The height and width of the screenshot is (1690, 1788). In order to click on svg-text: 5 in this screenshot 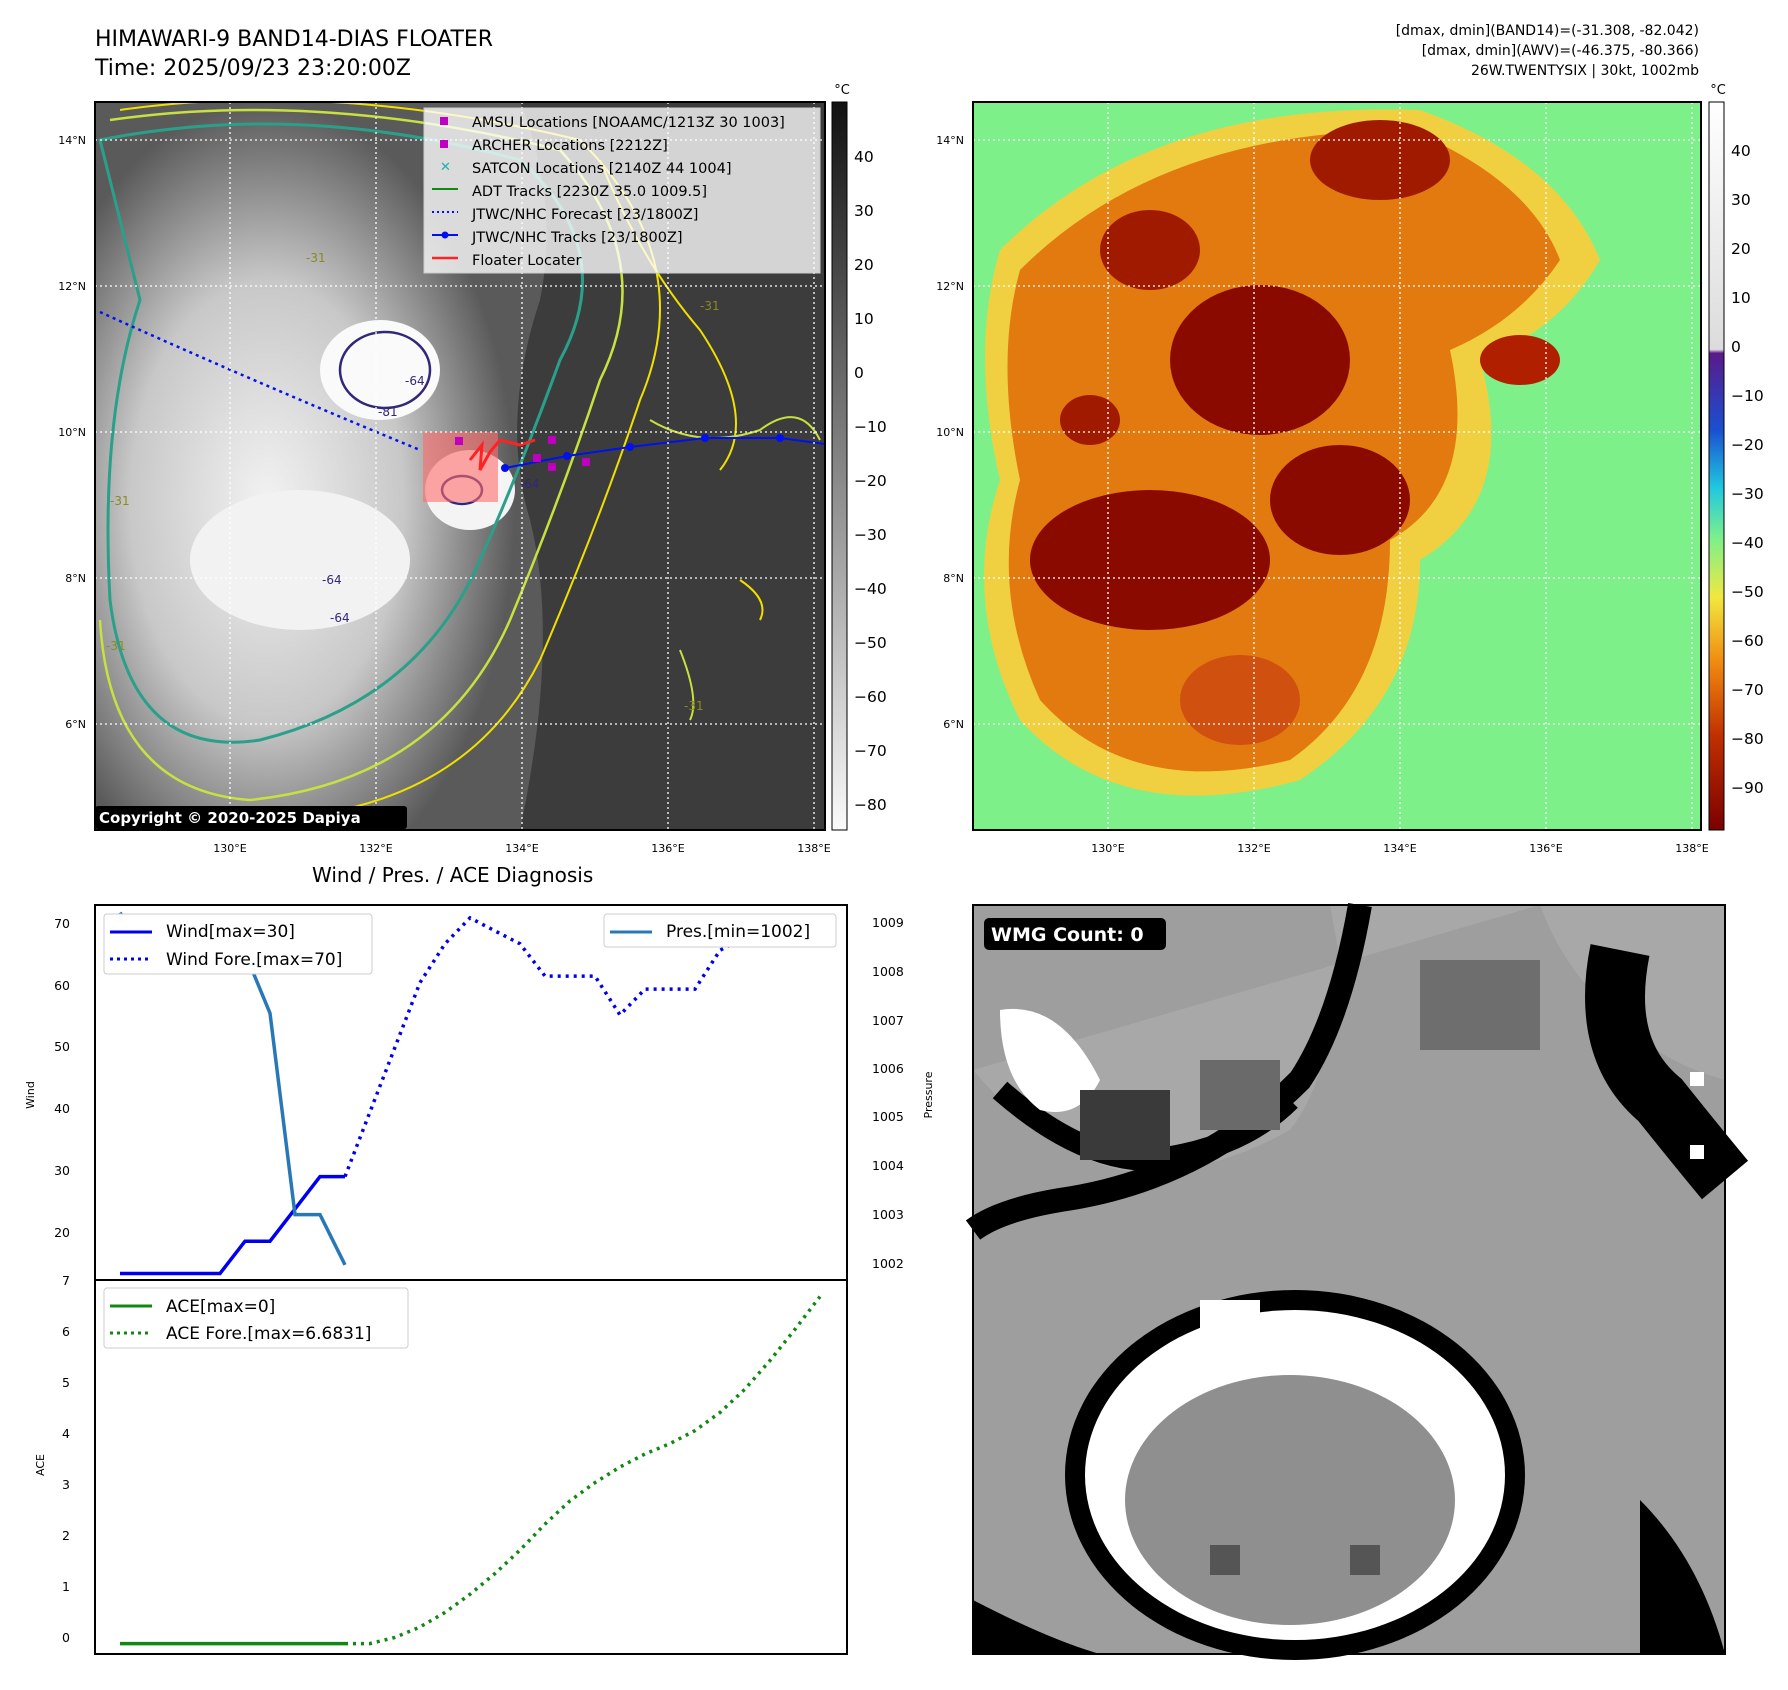, I will do `click(66, 1382)`.